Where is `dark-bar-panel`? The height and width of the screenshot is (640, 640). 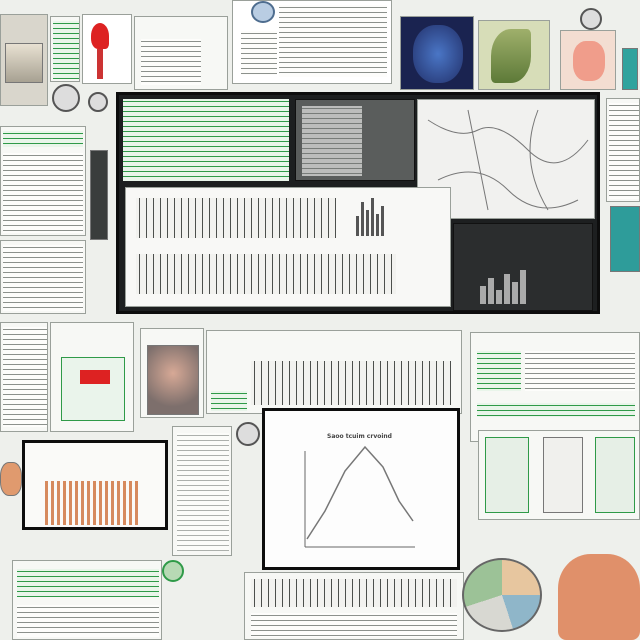 dark-bar-panel is located at coordinates (523, 267).